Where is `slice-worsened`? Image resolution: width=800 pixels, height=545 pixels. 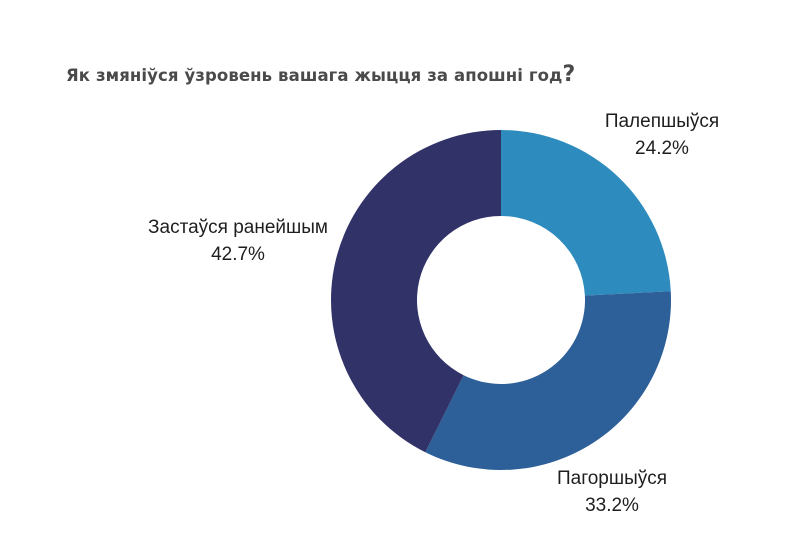
slice-worsened is located at coordinates (548, 380).